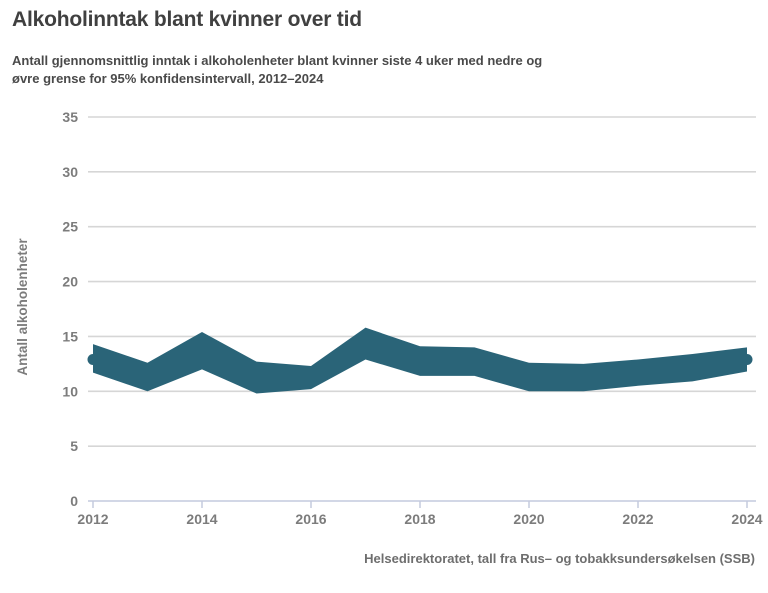  What do you see at coordinates (70, 336) in the screenshot?
I see `y-tick-label: 15` at bounding box center [70, 336].